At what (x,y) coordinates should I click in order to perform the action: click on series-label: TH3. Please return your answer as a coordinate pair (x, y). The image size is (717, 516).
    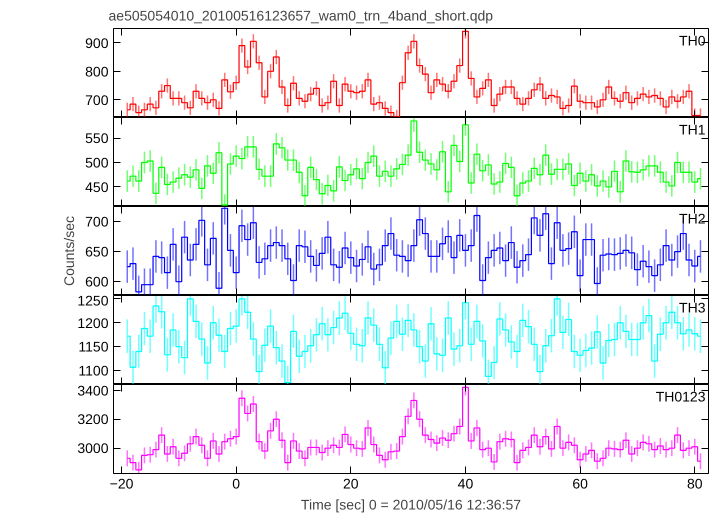
    Looking at the image, I should click on (692, 308).